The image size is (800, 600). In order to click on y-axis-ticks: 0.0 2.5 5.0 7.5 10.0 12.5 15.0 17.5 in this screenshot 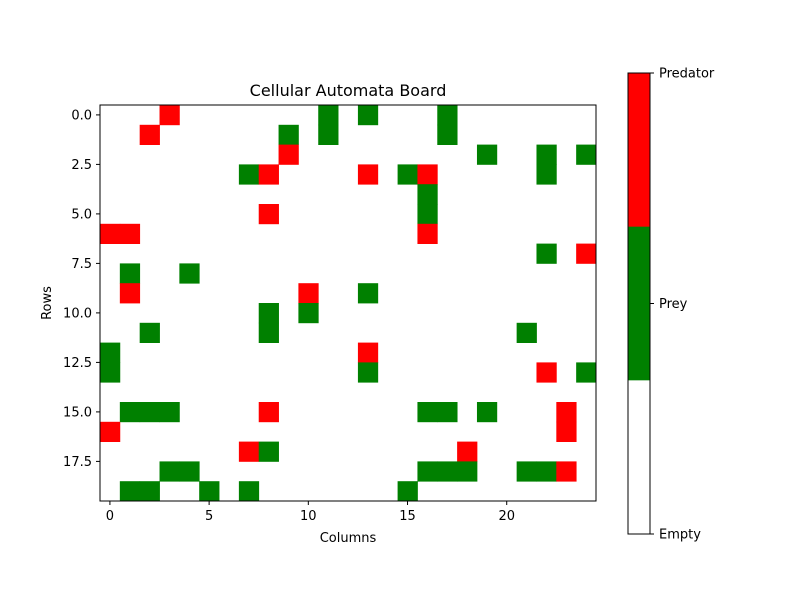, I will do `click(81, 289)`.